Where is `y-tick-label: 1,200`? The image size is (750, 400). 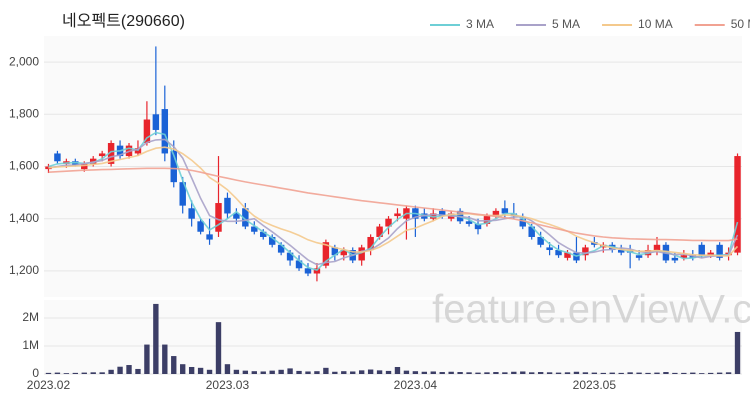 y-tick-label: 1,200 is located at coordinates (24, 270).